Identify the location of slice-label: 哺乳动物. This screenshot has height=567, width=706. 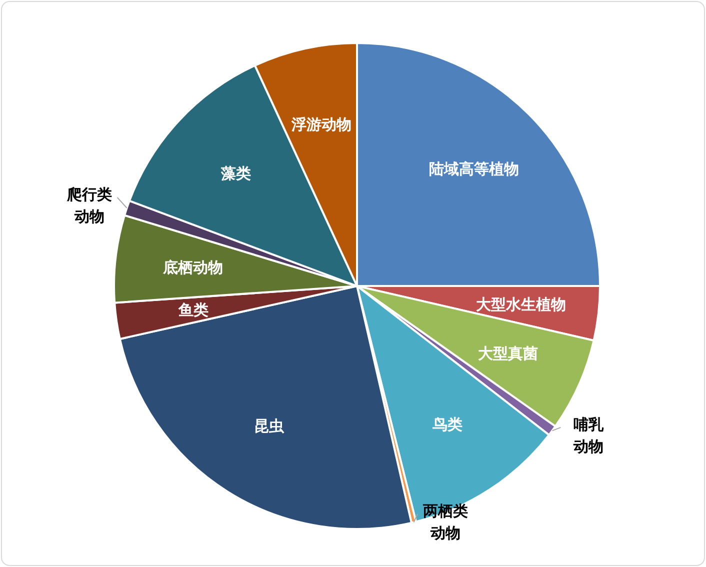
(588, 435).